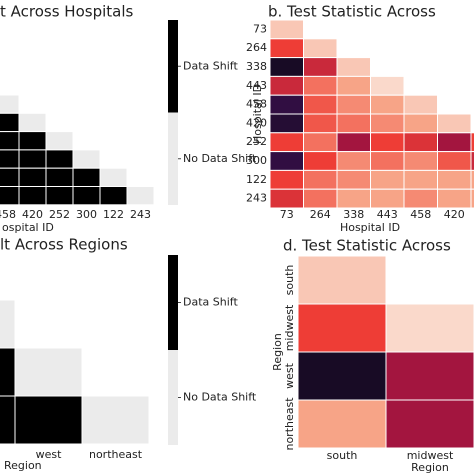  I want to click on y-tick-label: 252, so click(256, 141).